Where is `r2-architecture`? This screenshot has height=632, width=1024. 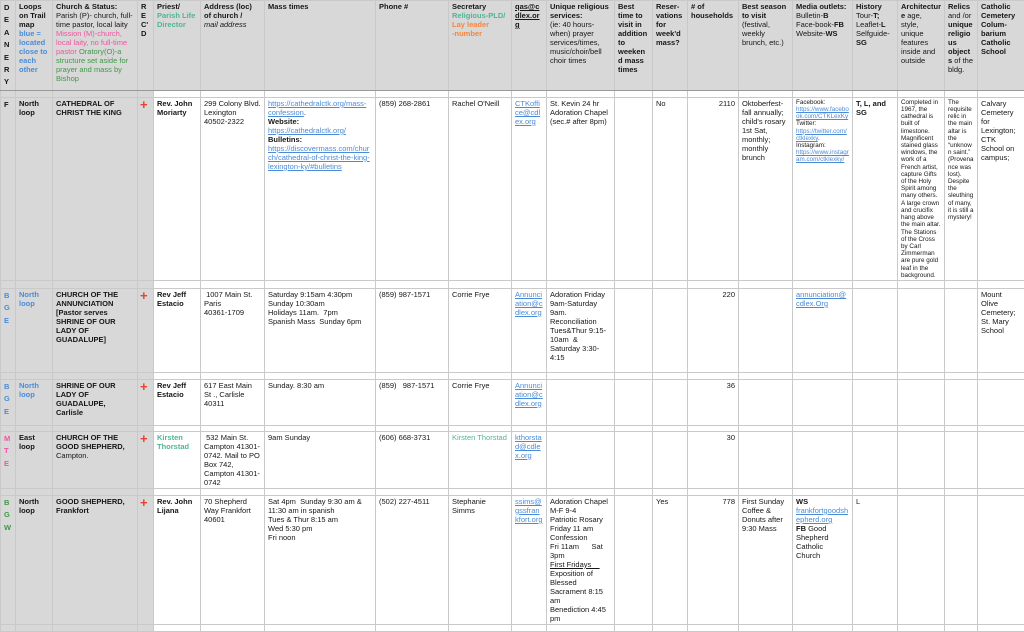
r2-architecture is located at coordinates (921, 330).